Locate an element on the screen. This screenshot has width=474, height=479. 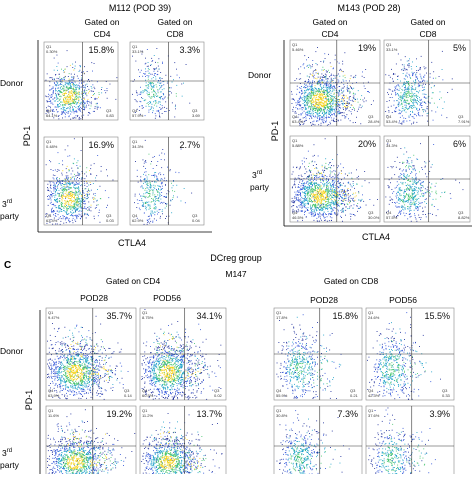
q2-percentage-label: 15.8% is located at coordinates (101, 50).